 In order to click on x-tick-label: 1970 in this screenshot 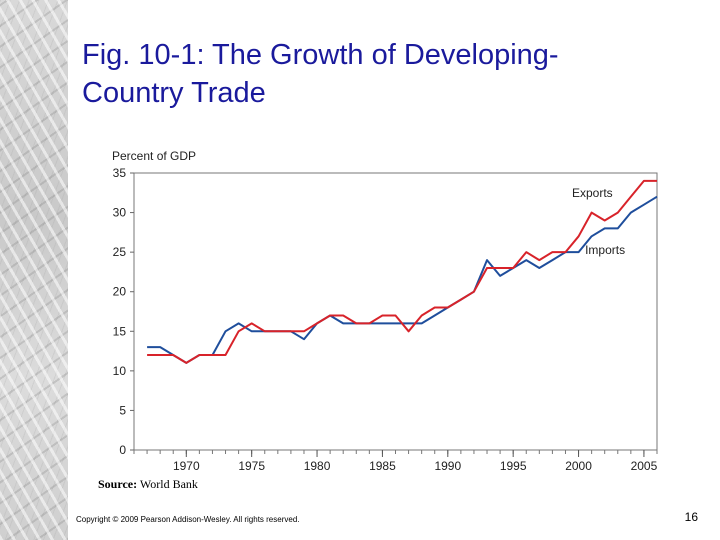, I will do `click(186, 466)`.